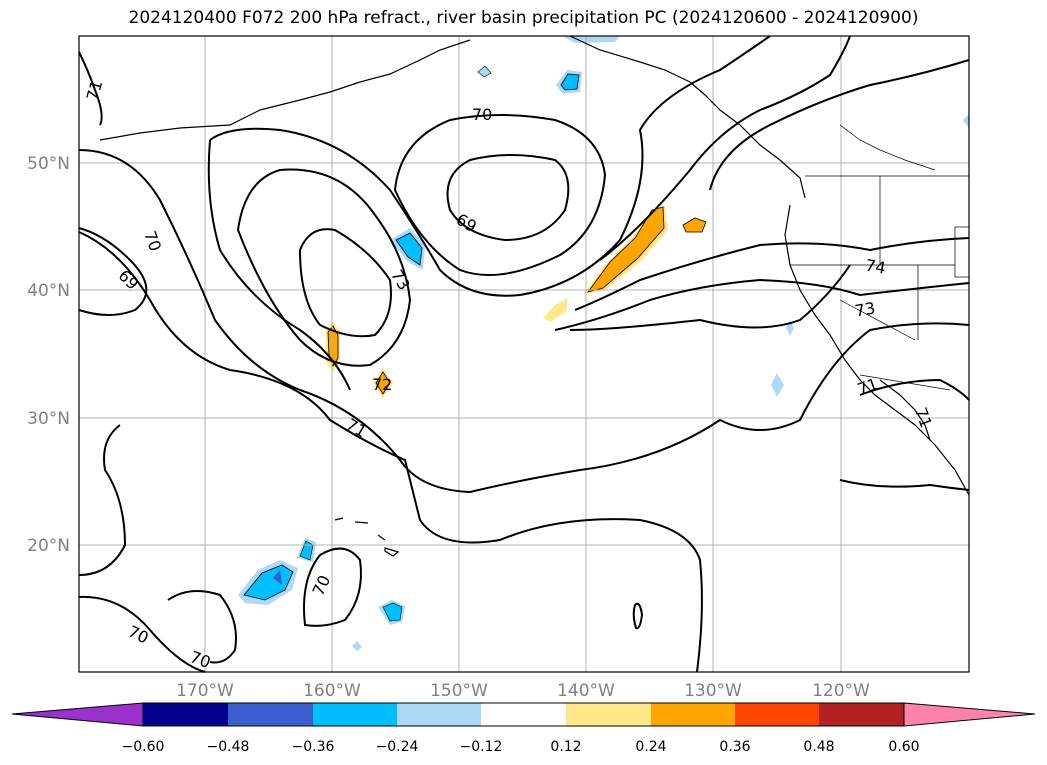 The height and width of the screenshot is (765, 1047). What do you see at coordinates (102, 500) in the screenshot?
I see `contour-71-sw` at bounding box center [102, 500].